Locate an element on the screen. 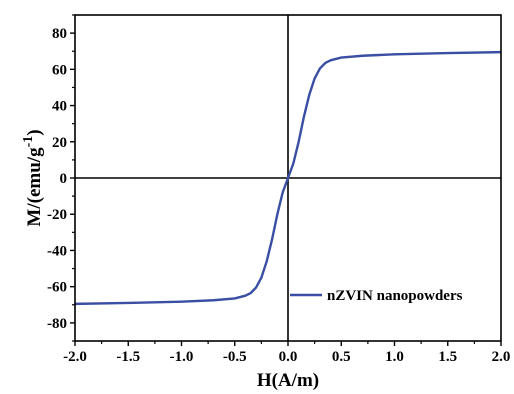 The height and width of the screenshot is (394, 514). y-axis-ticks: -80 -60 -40 -20 0 20 40 60 80 is located at coordinates (61, 178).